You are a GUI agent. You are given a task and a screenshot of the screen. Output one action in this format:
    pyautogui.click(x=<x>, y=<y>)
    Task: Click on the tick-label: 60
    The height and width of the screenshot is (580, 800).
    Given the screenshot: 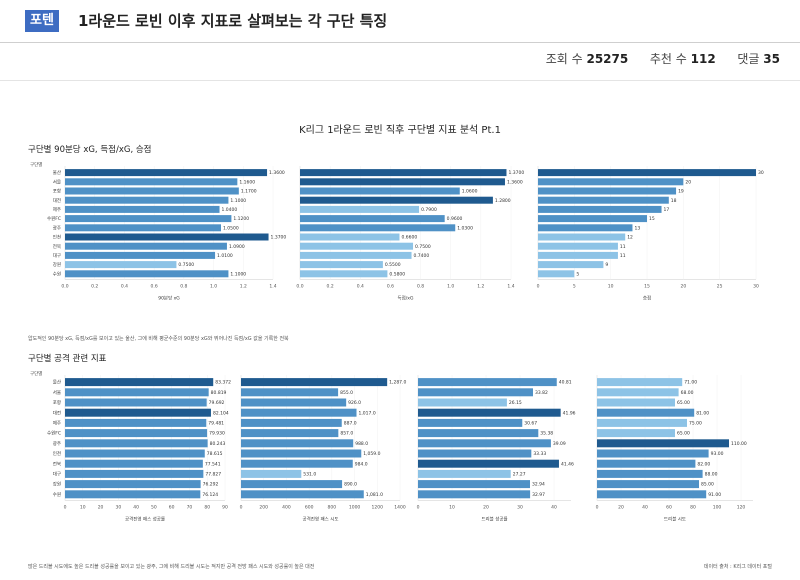 What is the action you would take?
    pyautogui.click(x=172, y=507)
    